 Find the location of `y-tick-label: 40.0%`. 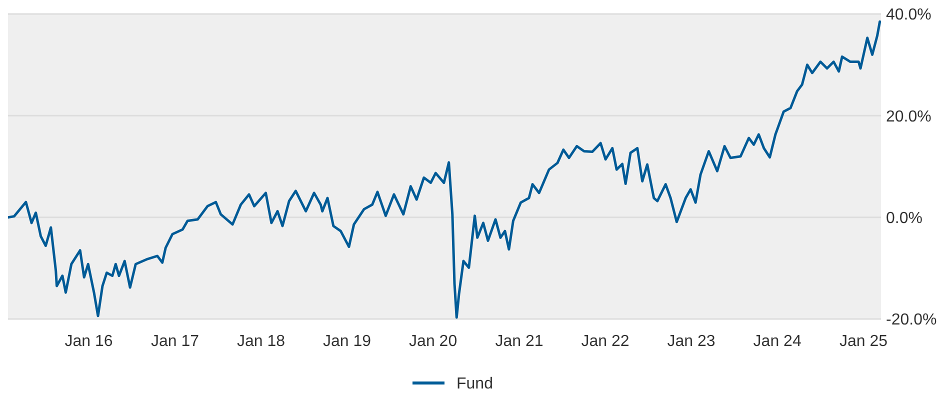

y-tick-label: 40.0% is located at coordinates (909, 15).